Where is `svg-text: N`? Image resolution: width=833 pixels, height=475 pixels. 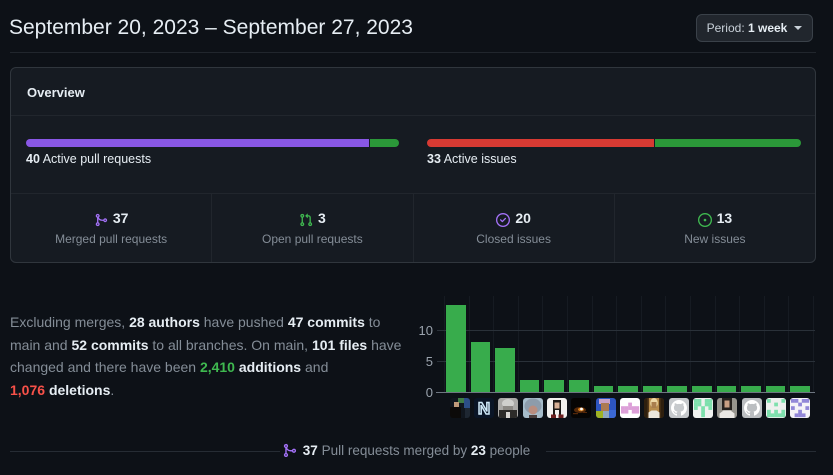 svg-text: N is located at coordinates (484, 408).